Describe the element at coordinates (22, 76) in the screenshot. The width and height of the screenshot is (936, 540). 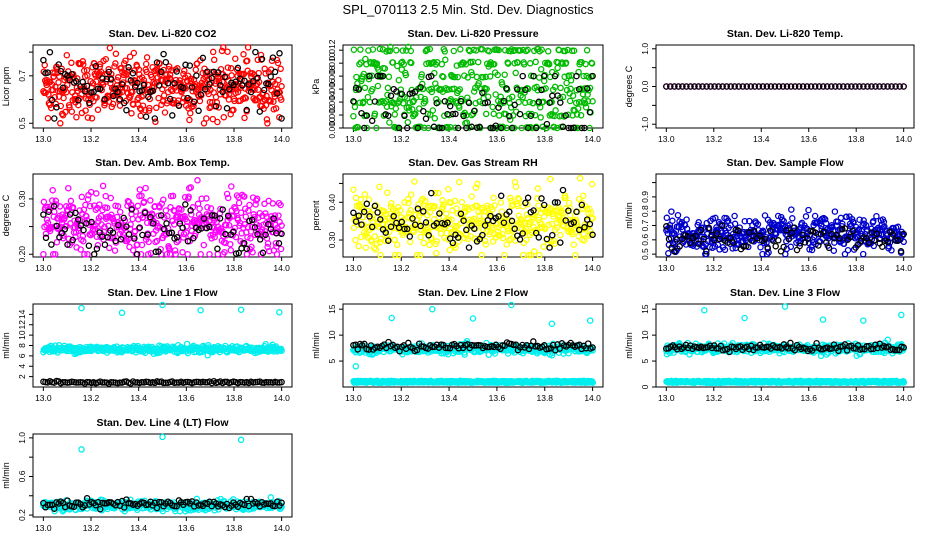
I see `y-tick-label: 0.7` at that location.